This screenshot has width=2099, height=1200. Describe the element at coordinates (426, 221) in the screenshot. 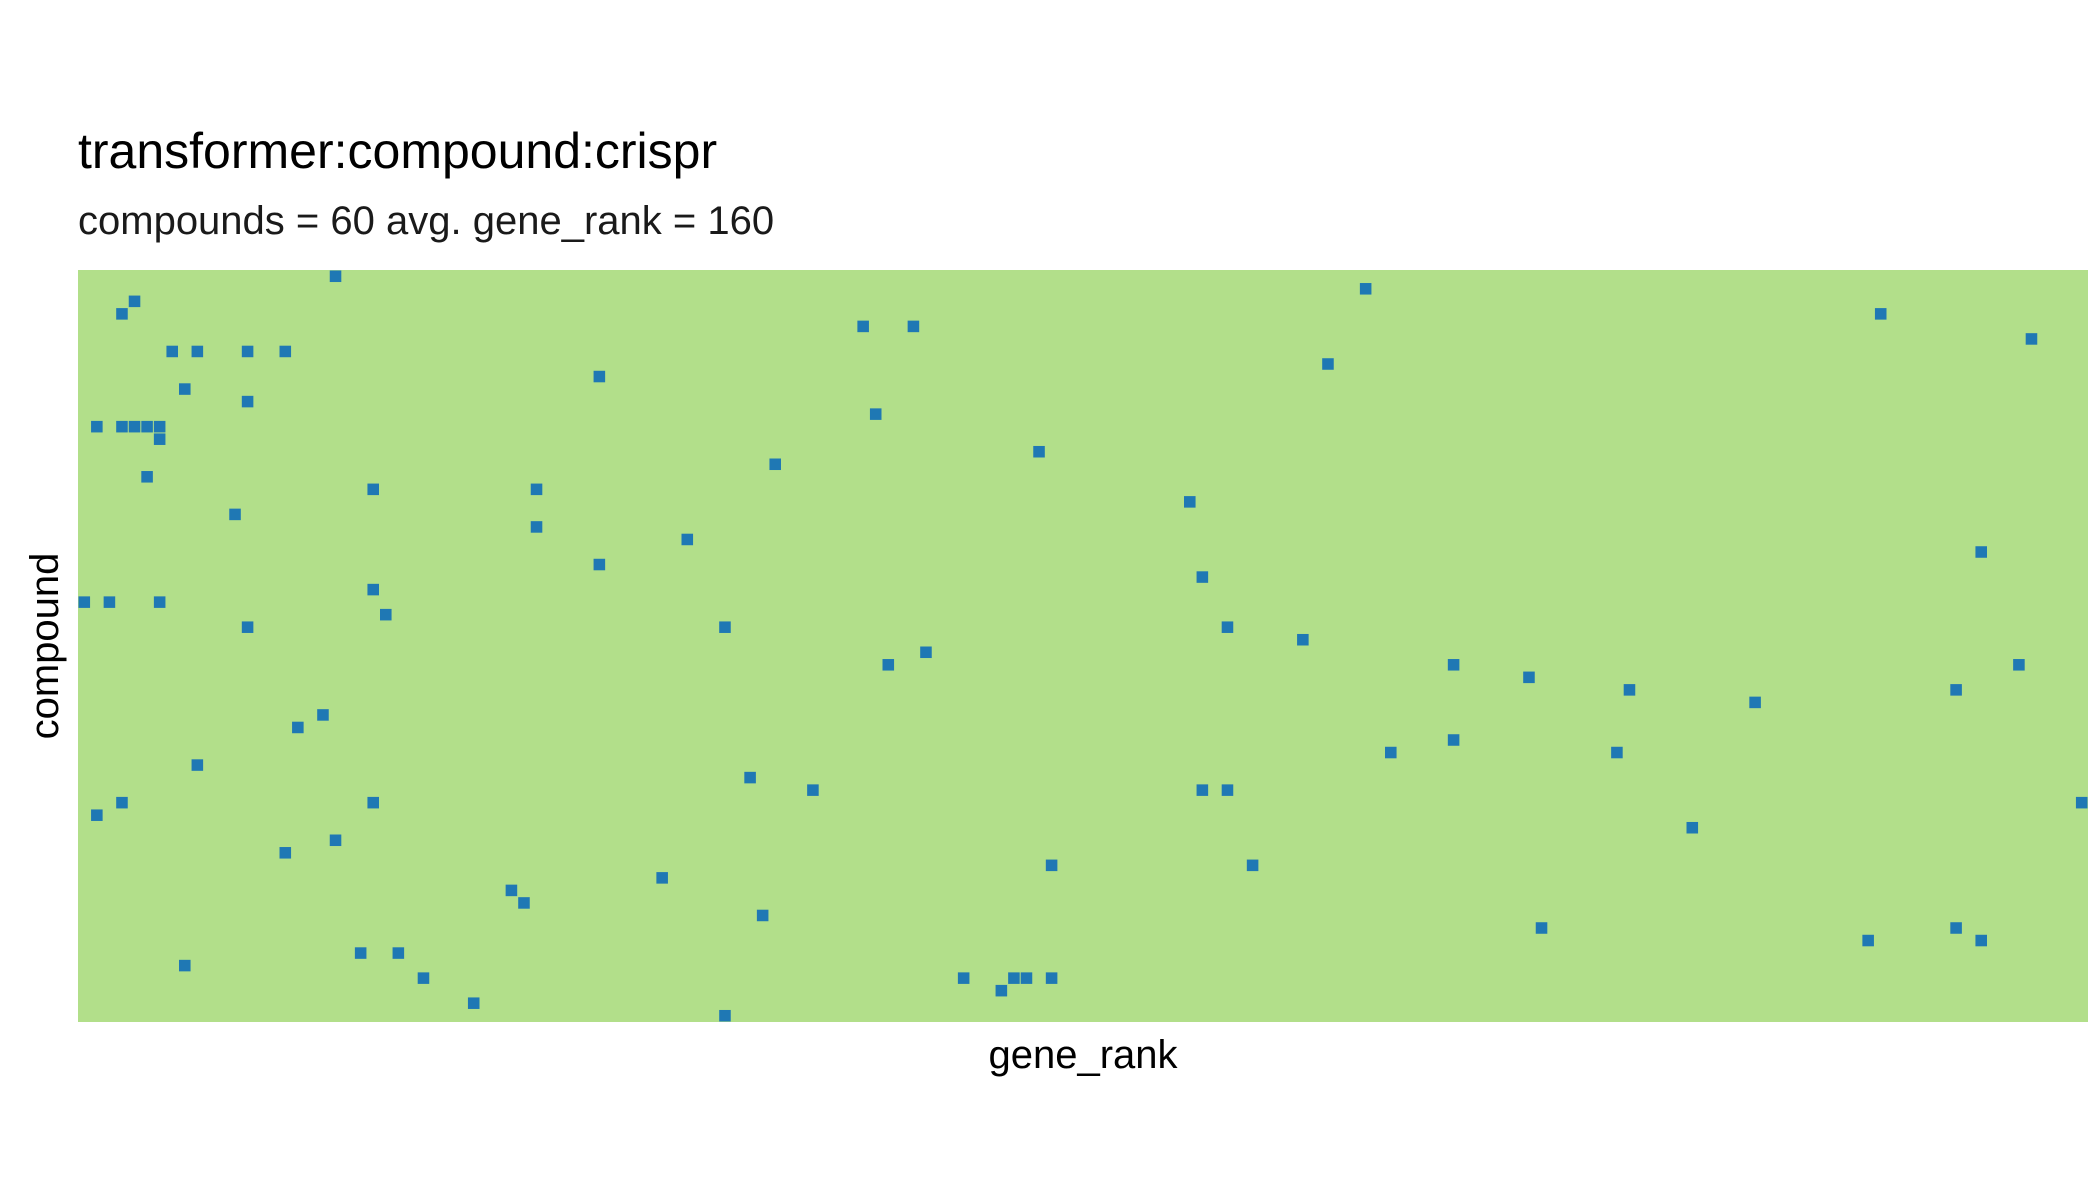

I see `chart-subtitle: compounds = 60 avg. gene_rank = 160` at that location.